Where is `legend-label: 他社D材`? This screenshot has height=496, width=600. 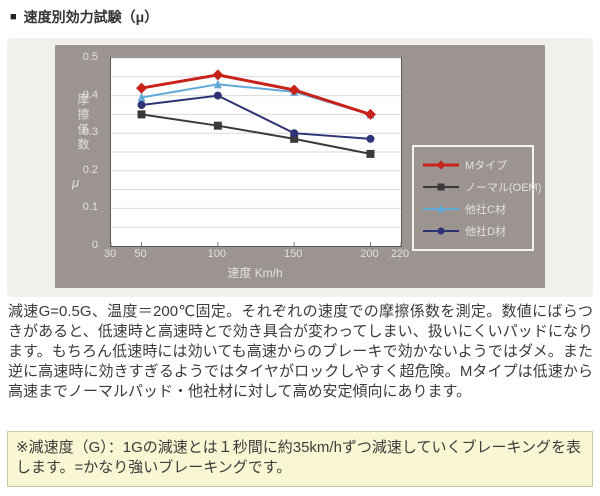
legend-label: 他社D材 is located at coordinates (485, 232).